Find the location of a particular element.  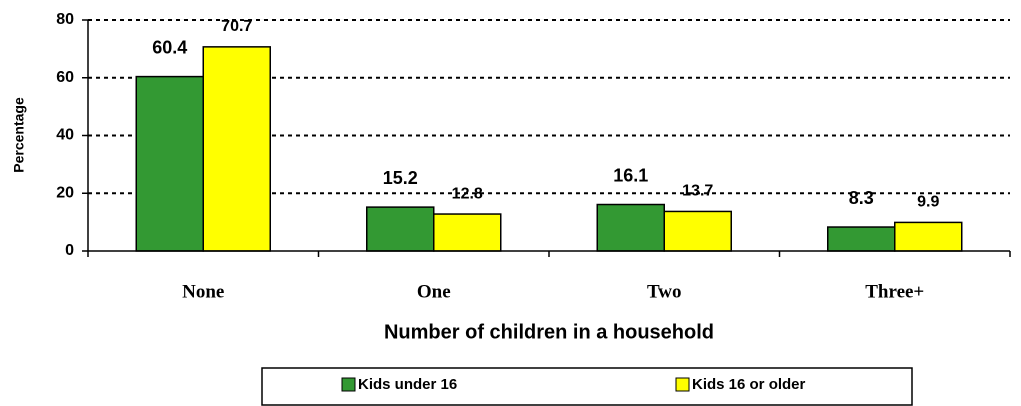

y-axis-title: Percentage is located at coordinates (19, 135).